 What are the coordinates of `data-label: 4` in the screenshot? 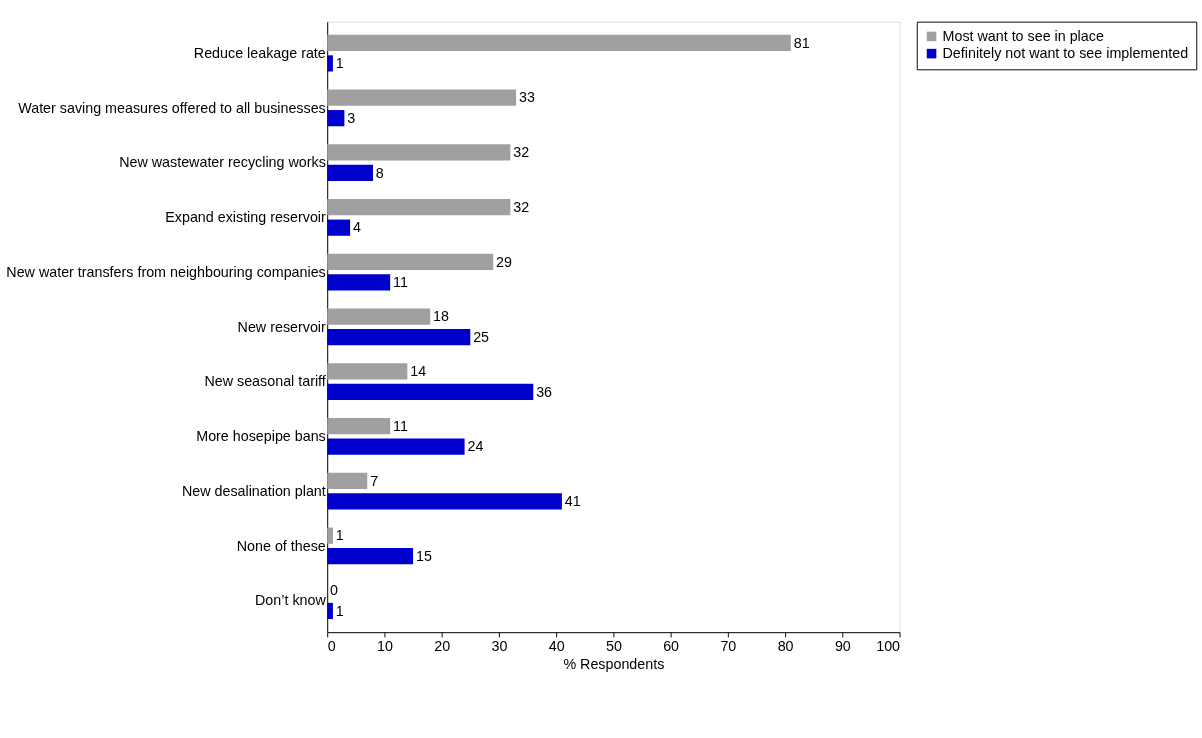 It's located at (356, 227).